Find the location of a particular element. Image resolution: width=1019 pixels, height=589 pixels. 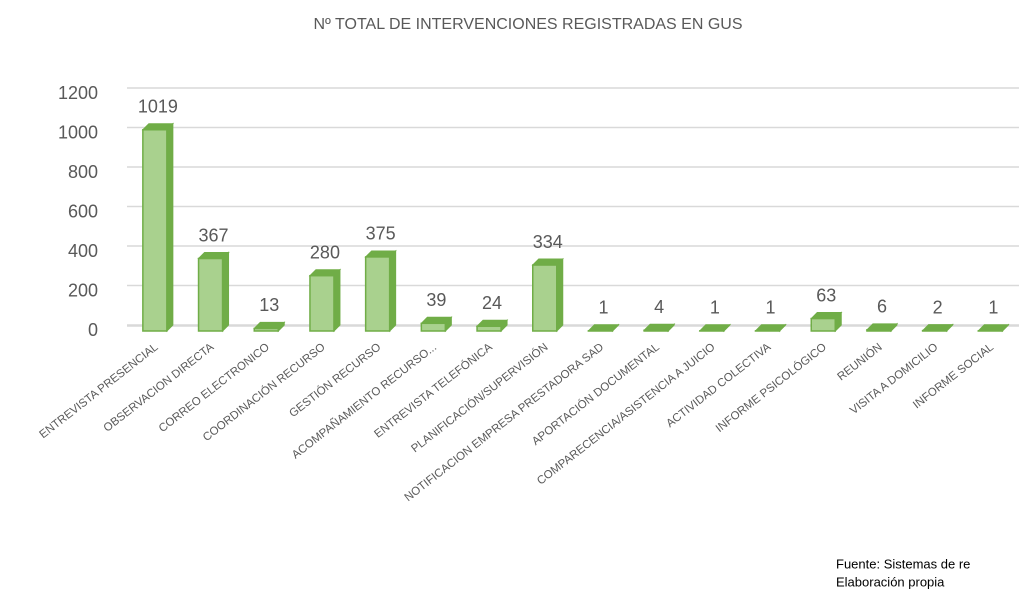

value-label: 2 is located at coordinates (938, 307).